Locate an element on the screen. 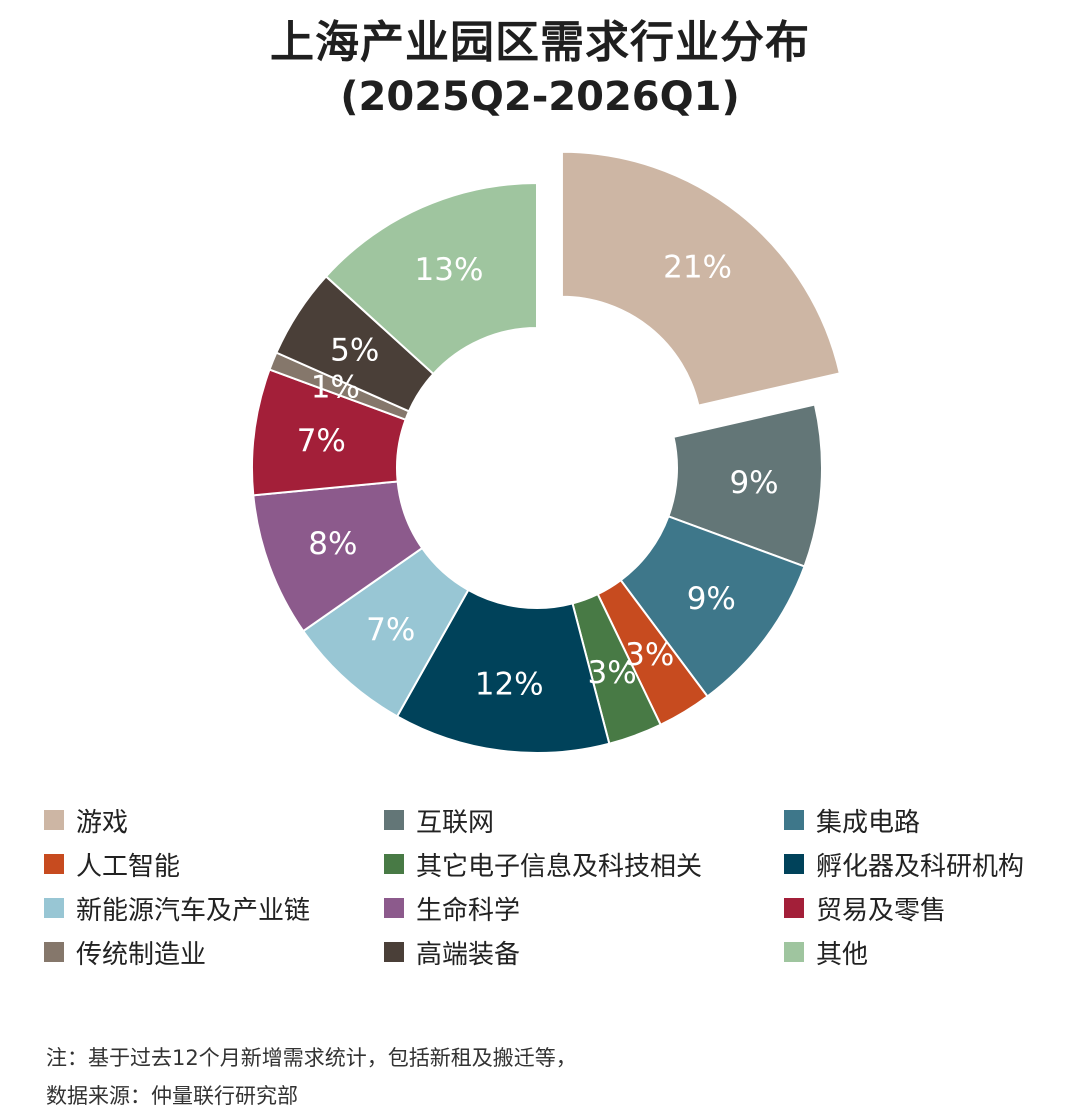  legend-label: 新能源汽车及产业链 is located at coordinates (193, 910).